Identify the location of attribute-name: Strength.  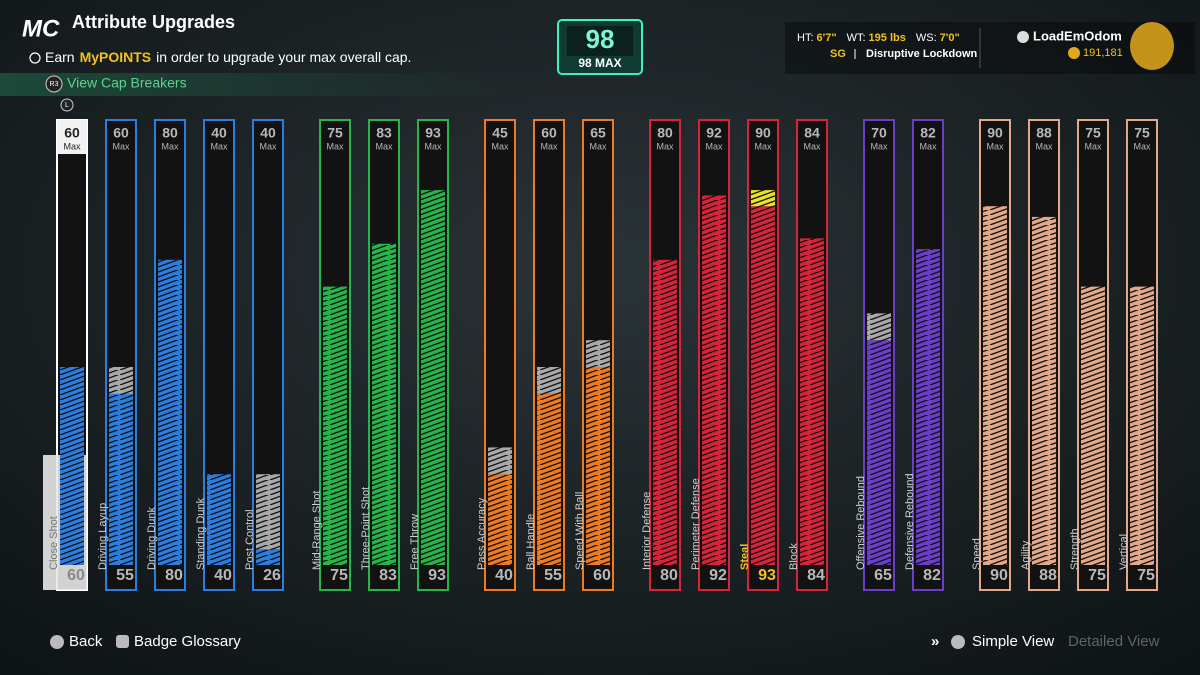
(1075, 549).